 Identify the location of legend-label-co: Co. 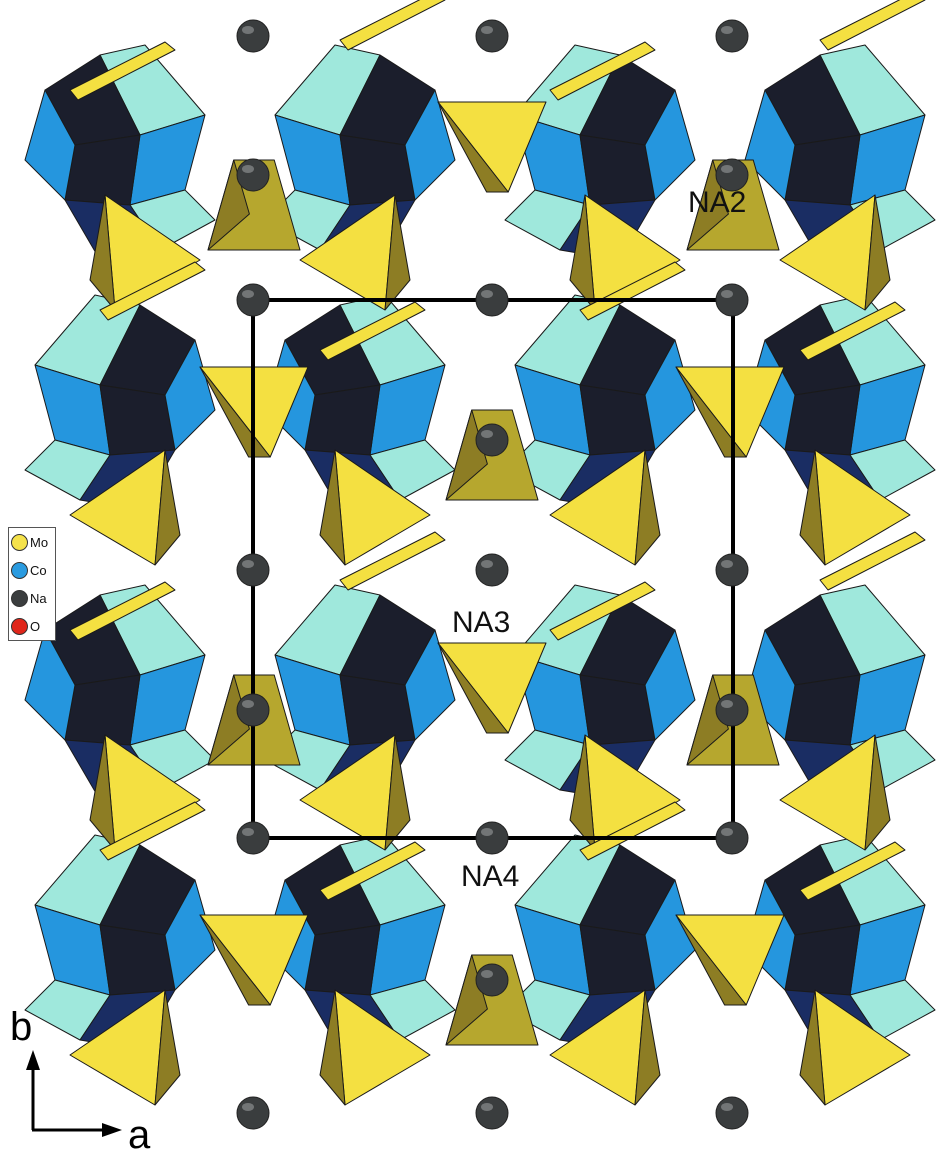
(38, 570).